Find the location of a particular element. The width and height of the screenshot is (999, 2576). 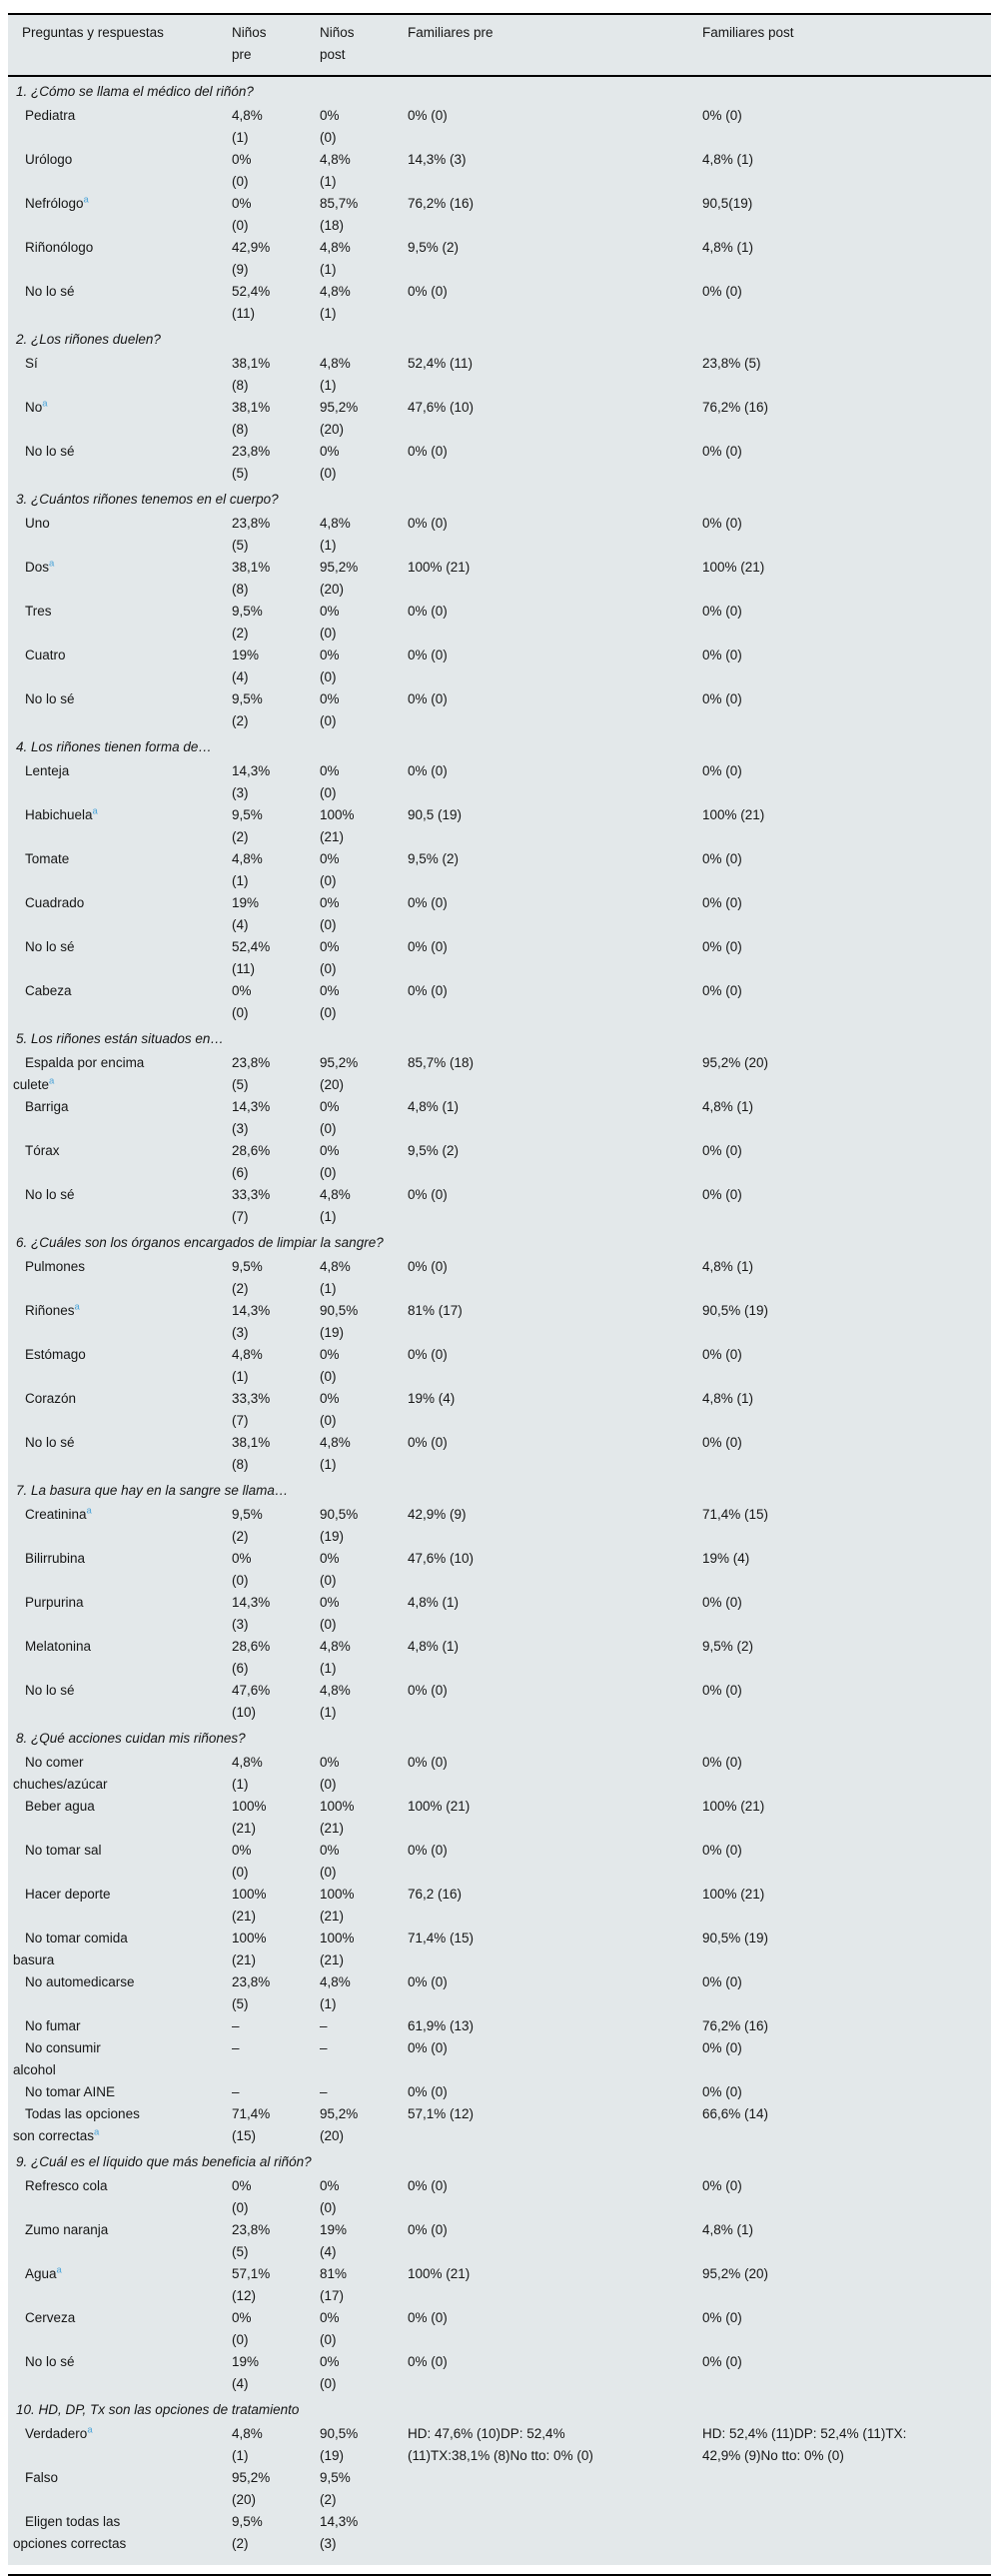

answer-label: Eligen todas las opciones correctas is located at coordinates (70, 2532).